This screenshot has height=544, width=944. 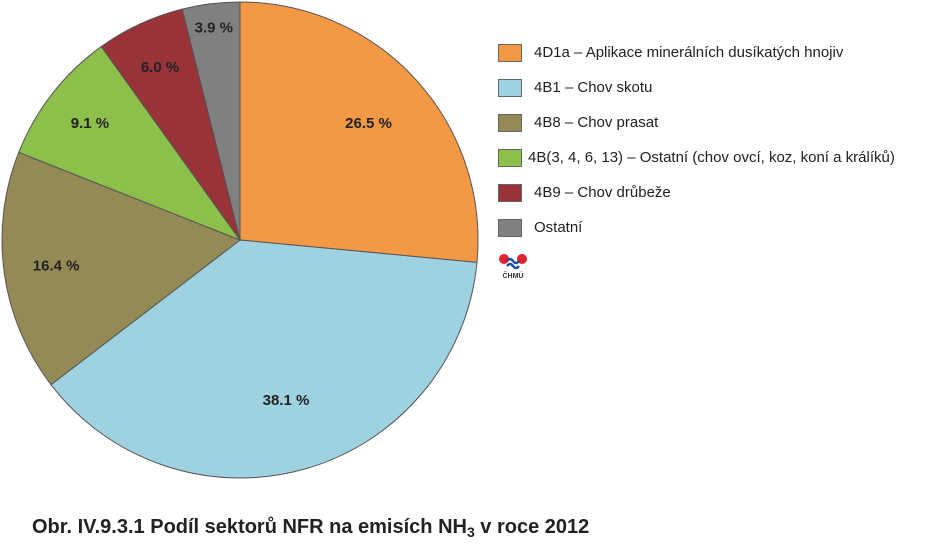 I want to click on pie-slice-4b-other, so click(x=130, y=143).